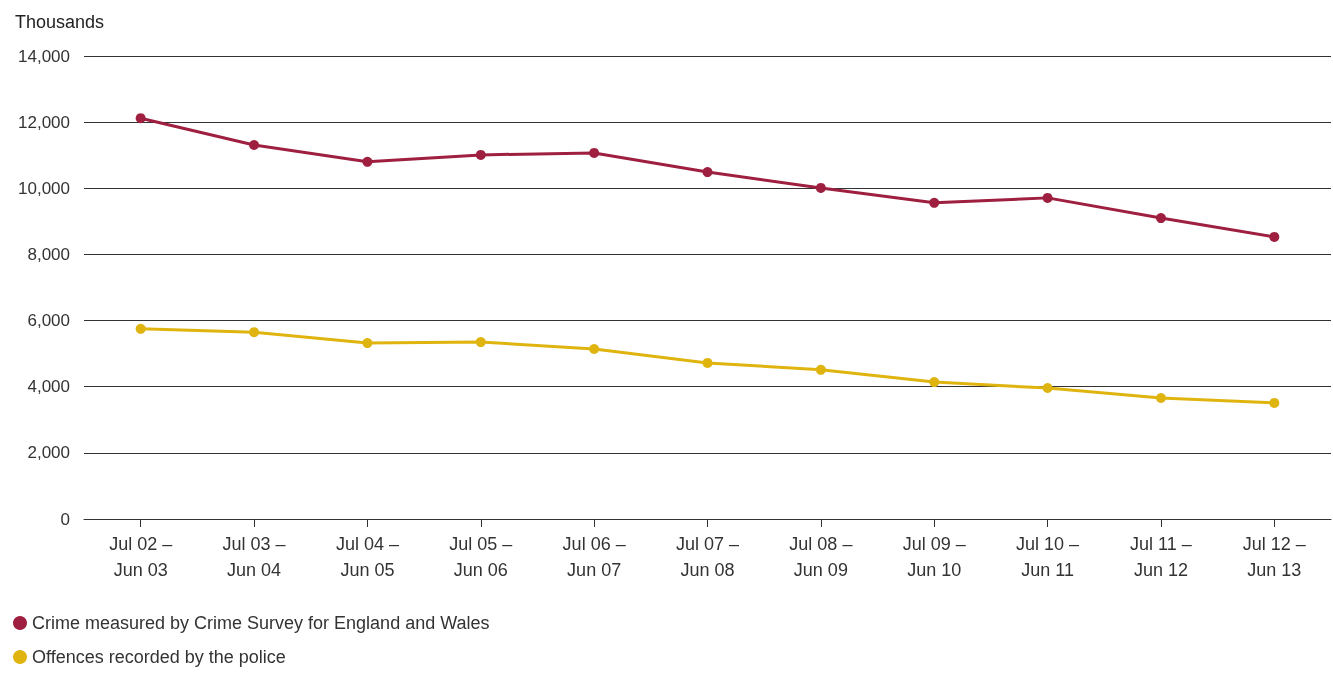 The width and height of the screenshot is (1333, 673). What do you see at coordinates (707, 557) in the screenshot?
I see `x-tick-label: Jul 07 – Jun 08` at bounding box center [707, 557].